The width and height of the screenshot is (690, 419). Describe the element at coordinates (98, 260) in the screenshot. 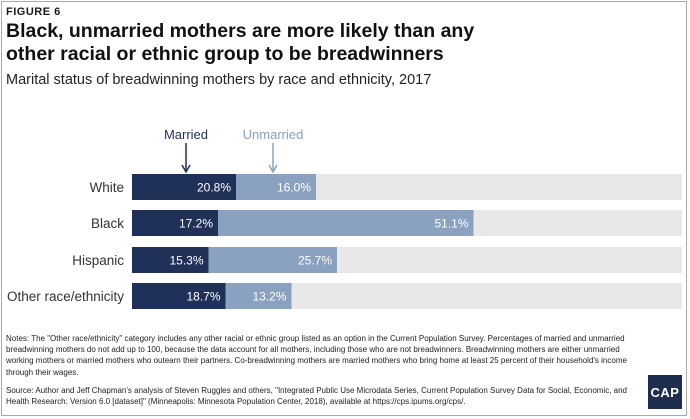

I see `category-label-hispanic: Hispanic` at that location.